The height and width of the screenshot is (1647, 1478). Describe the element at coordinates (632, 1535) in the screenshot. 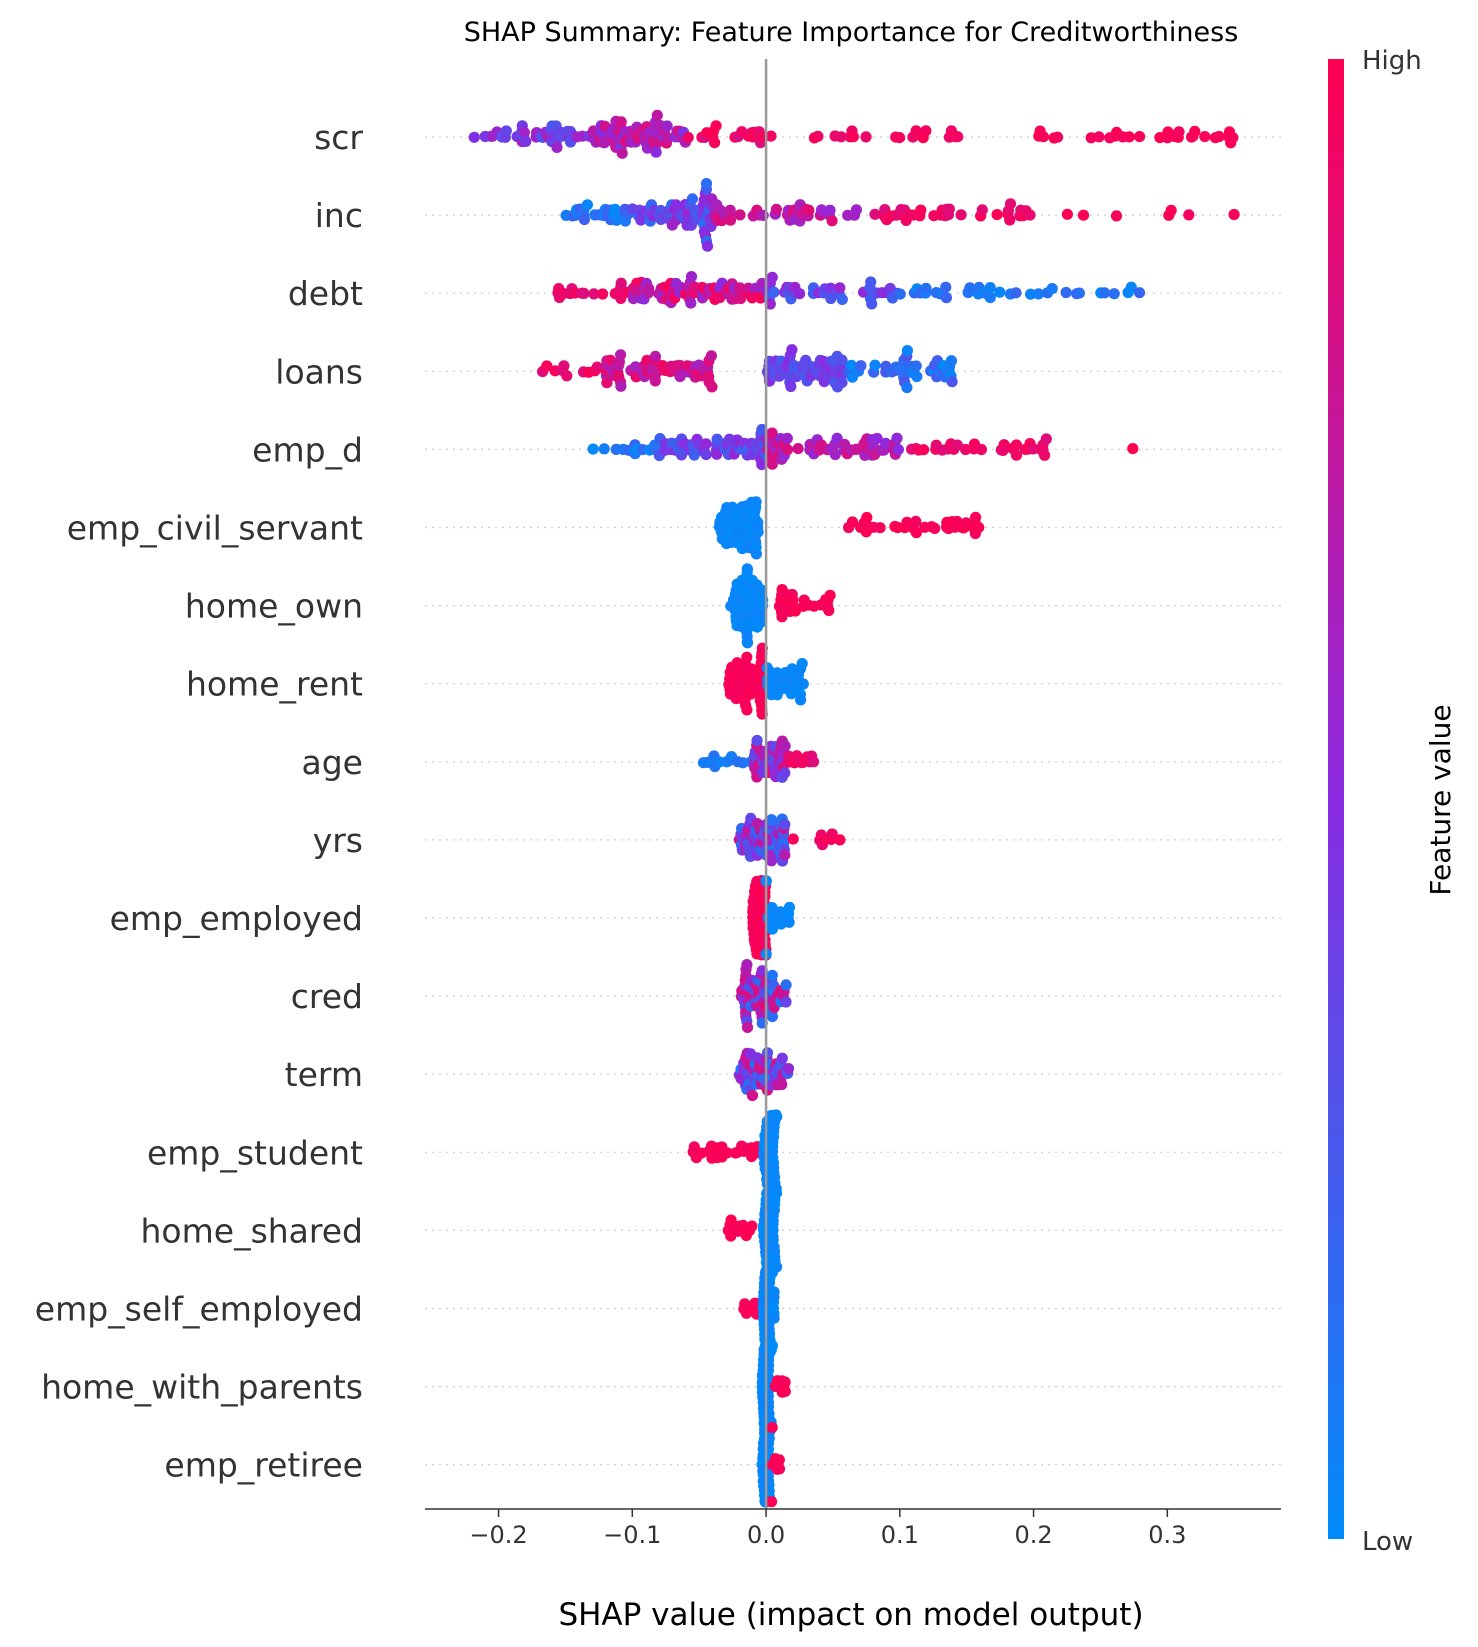

I see `x-tick-label: −0.1` at that location.